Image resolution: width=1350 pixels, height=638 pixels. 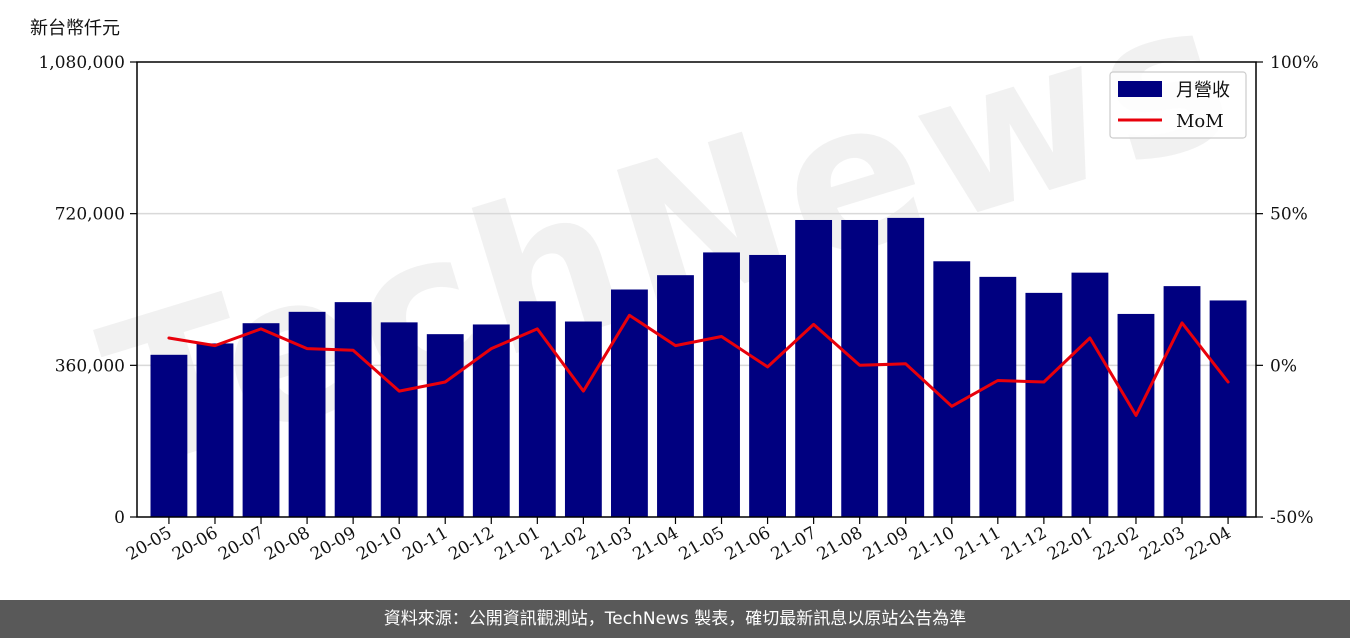 What do you see at coordinates (90, 366) in the screenshot?
I see `left-axis-label: 360,000` at bounding box center [90, 366].